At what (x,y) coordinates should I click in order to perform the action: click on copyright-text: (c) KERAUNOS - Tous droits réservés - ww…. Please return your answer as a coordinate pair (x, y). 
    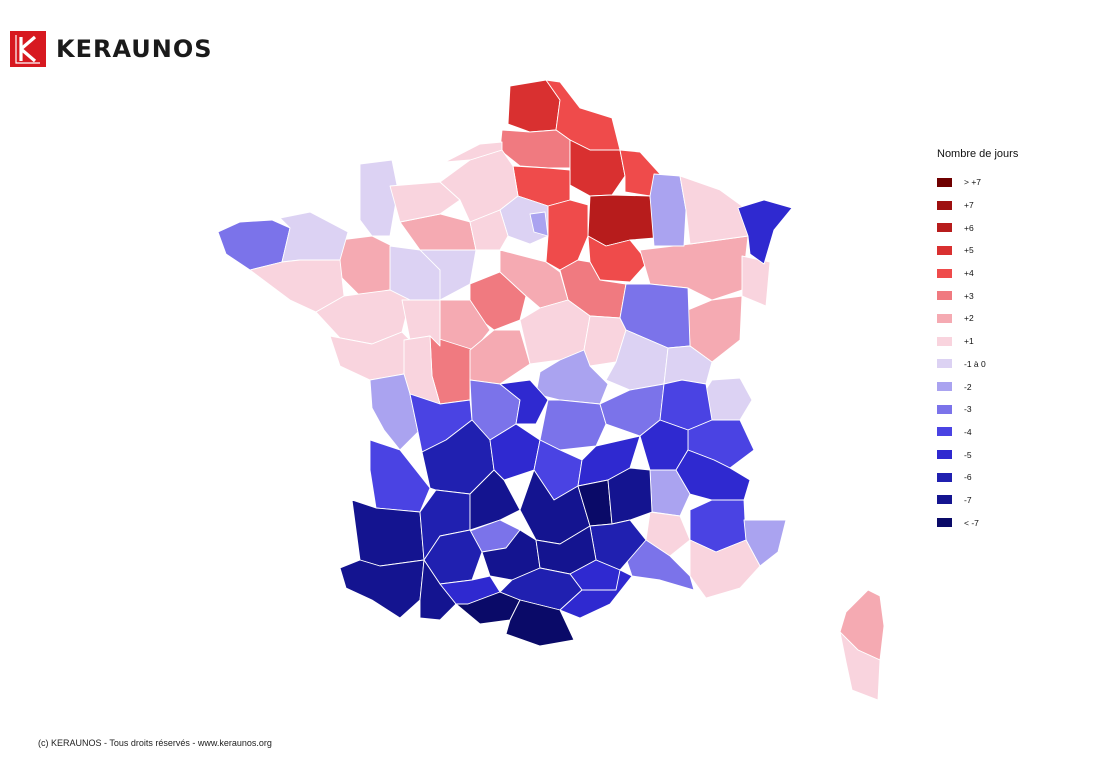
    Looking at the image, I should click on (155, 743).